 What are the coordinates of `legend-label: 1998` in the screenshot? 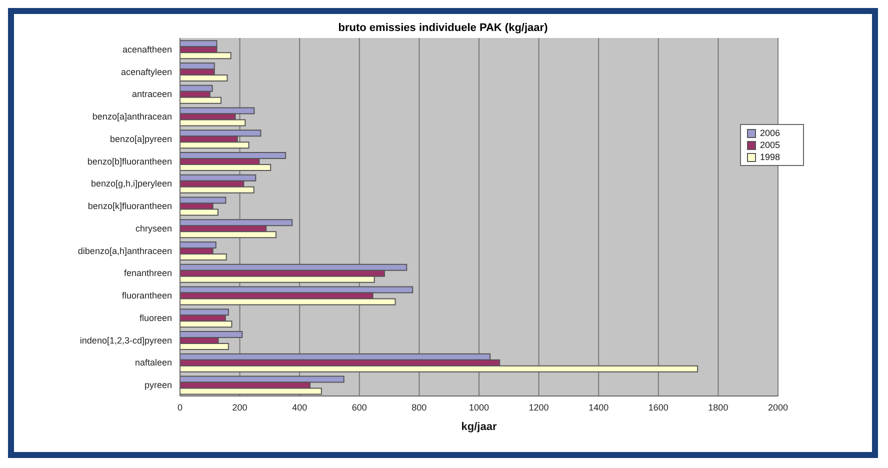 It's located at (770, 157).